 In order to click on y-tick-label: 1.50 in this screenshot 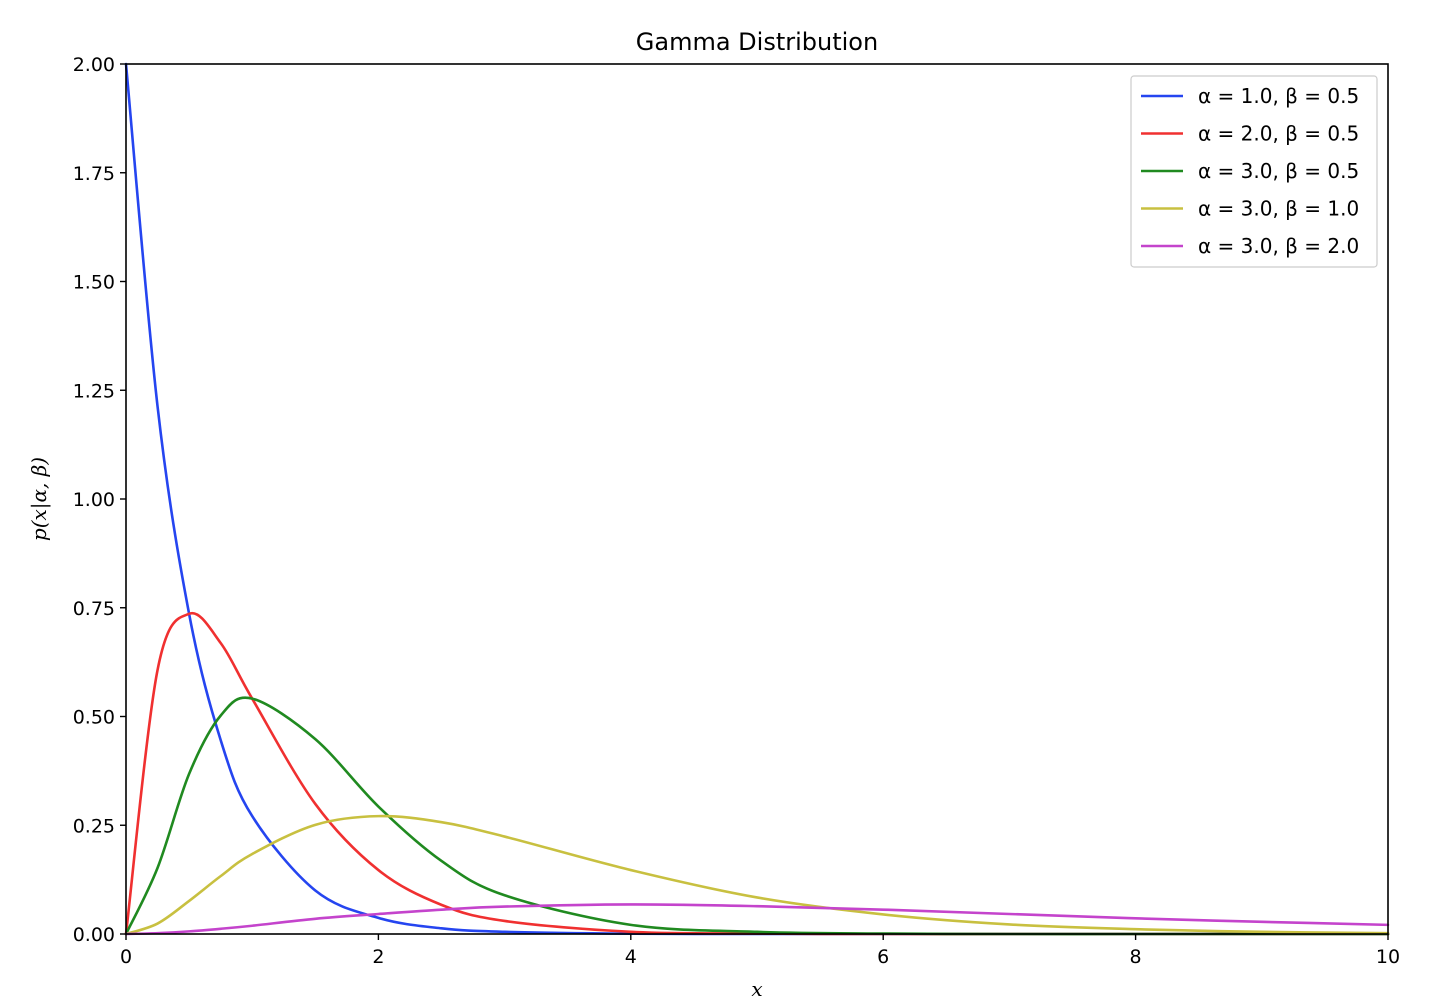, I will do `click(94, 283)`.